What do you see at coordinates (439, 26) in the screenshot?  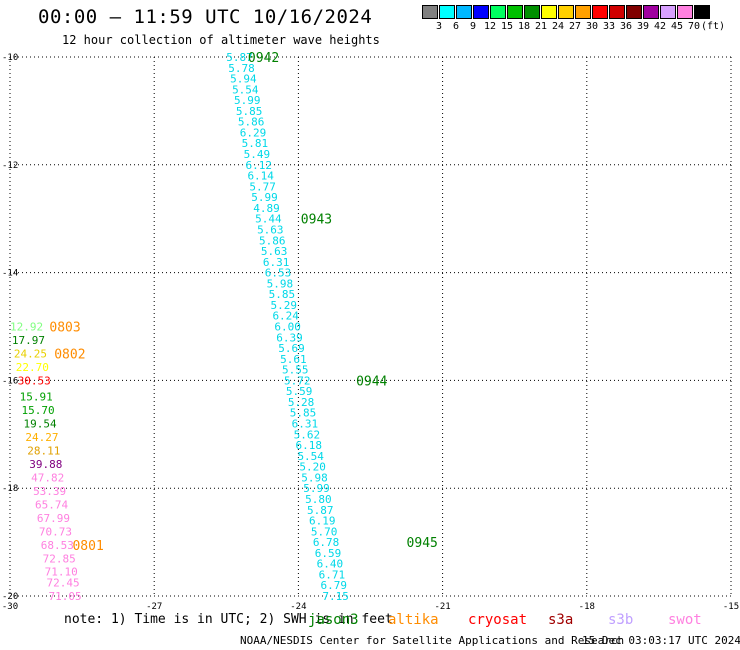 I see `scale-label: 3` at bounding box center [439, 26].